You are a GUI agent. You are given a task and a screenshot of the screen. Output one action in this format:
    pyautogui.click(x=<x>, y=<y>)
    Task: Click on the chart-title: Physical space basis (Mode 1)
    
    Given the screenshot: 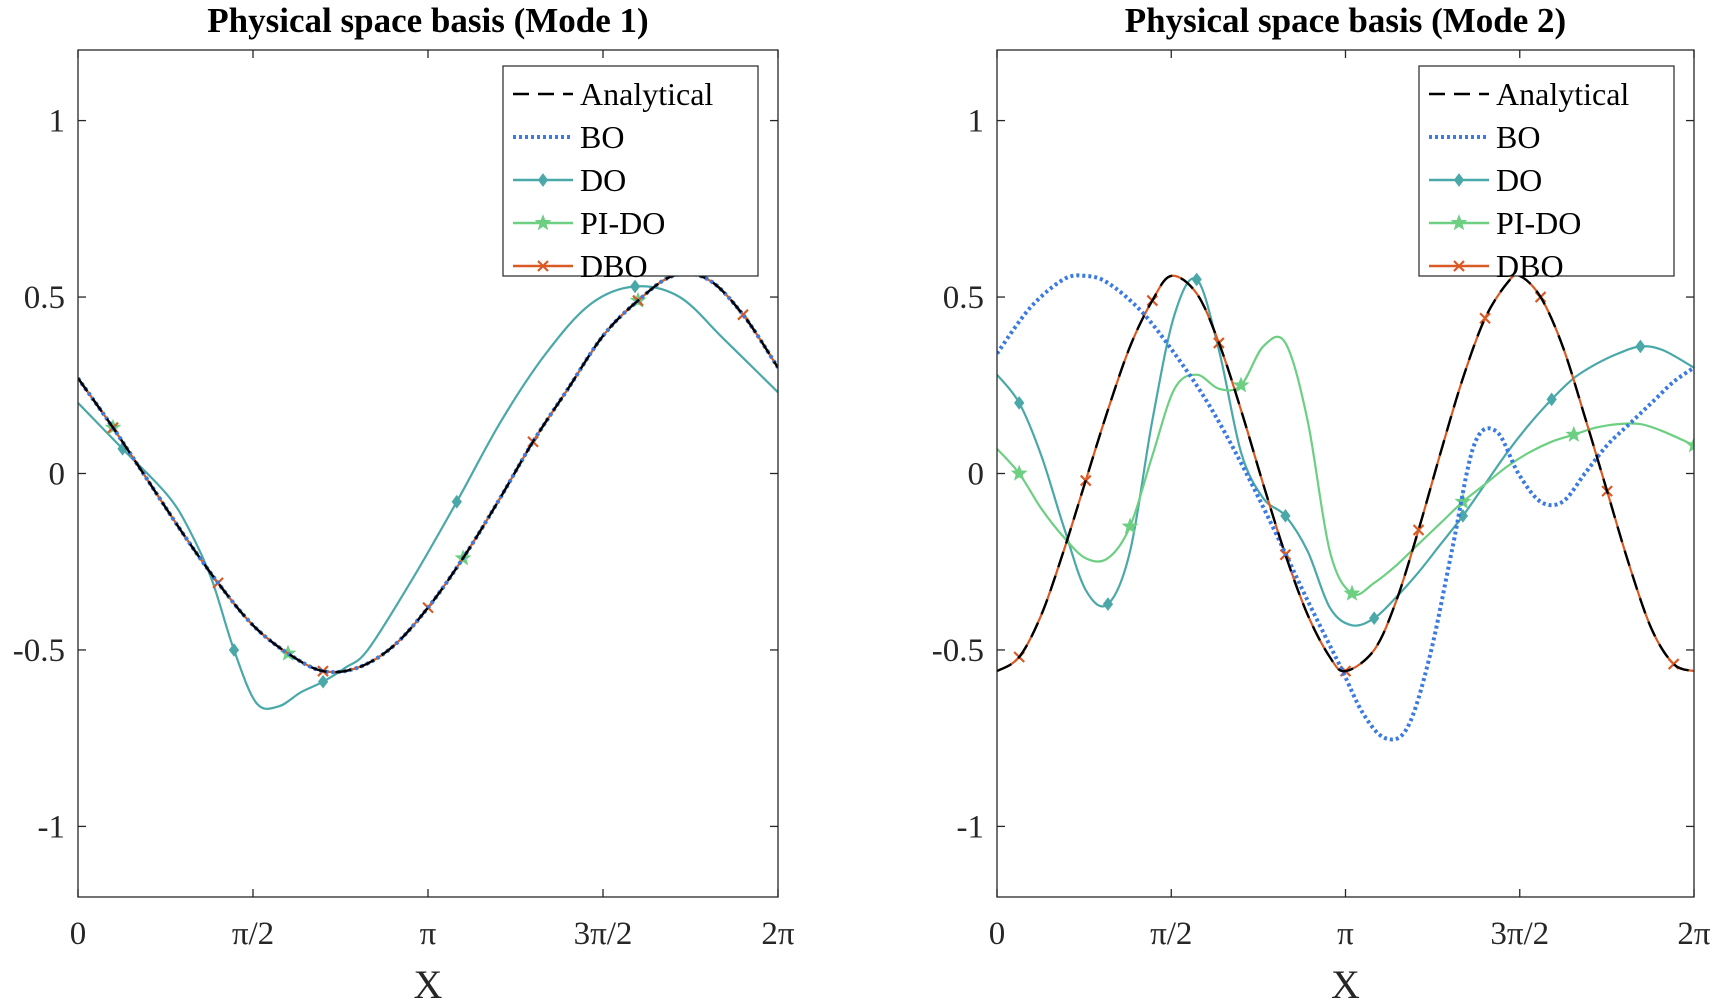 What is the action you would take?
    pyautogui.click(x=427, y=20)
    